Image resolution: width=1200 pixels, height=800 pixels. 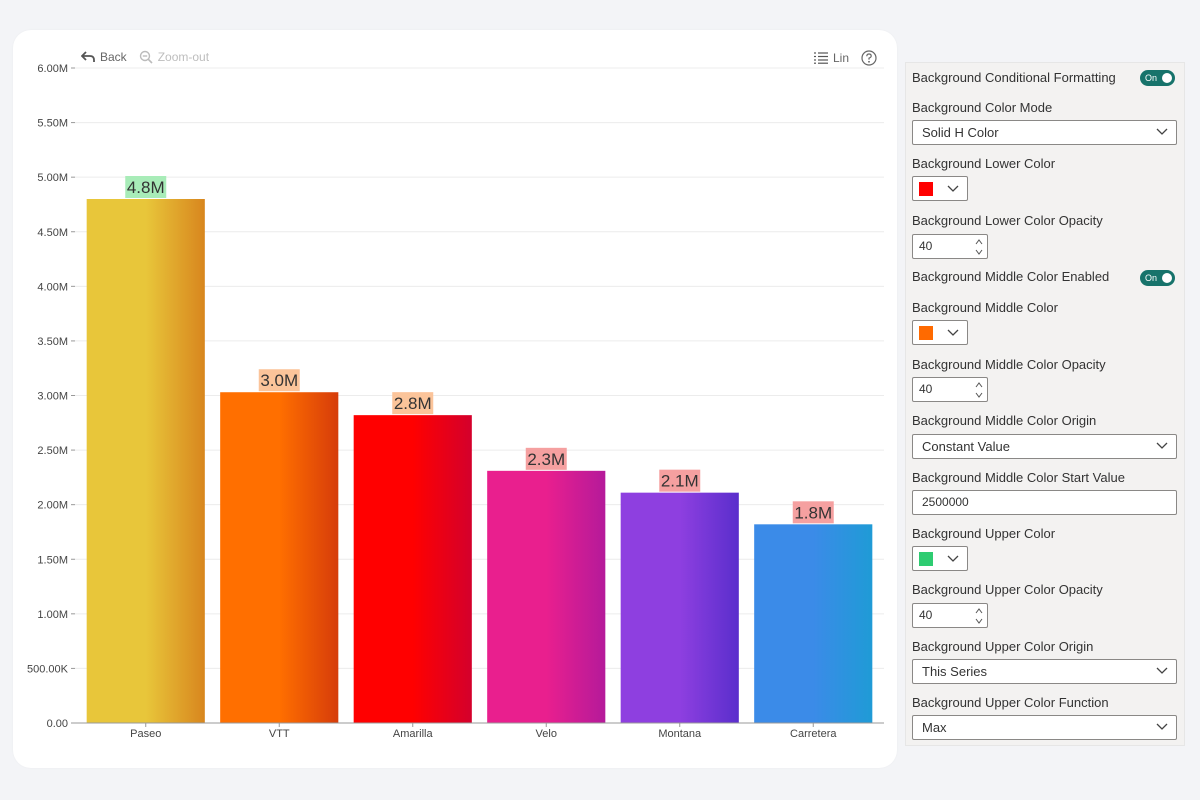 I want to click on scale-label: Lin, so click(x=840, y=58).